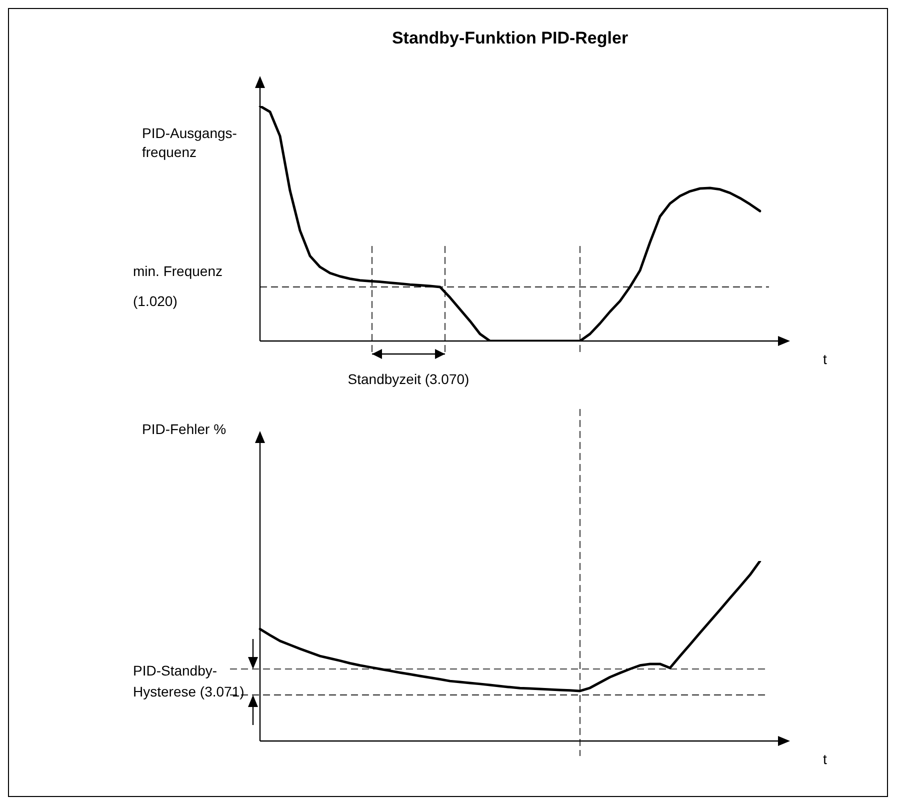  Describe the element at coordinates (190, 142) in the screenshot. I see `y-axis-title: PID-Ausgangs-frequenz` at that location.